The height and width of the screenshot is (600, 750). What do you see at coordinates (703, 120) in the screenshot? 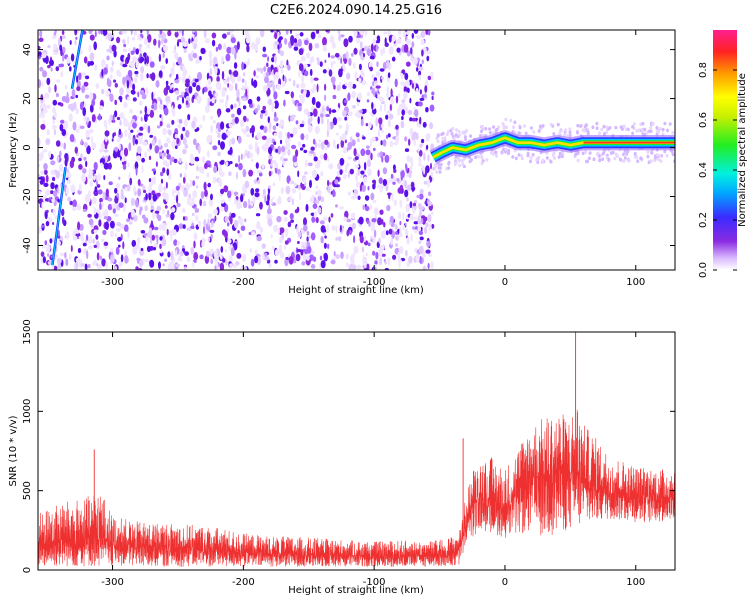
I see `colorbar-tick-label: 0.6` at bounding box center [703, 120].